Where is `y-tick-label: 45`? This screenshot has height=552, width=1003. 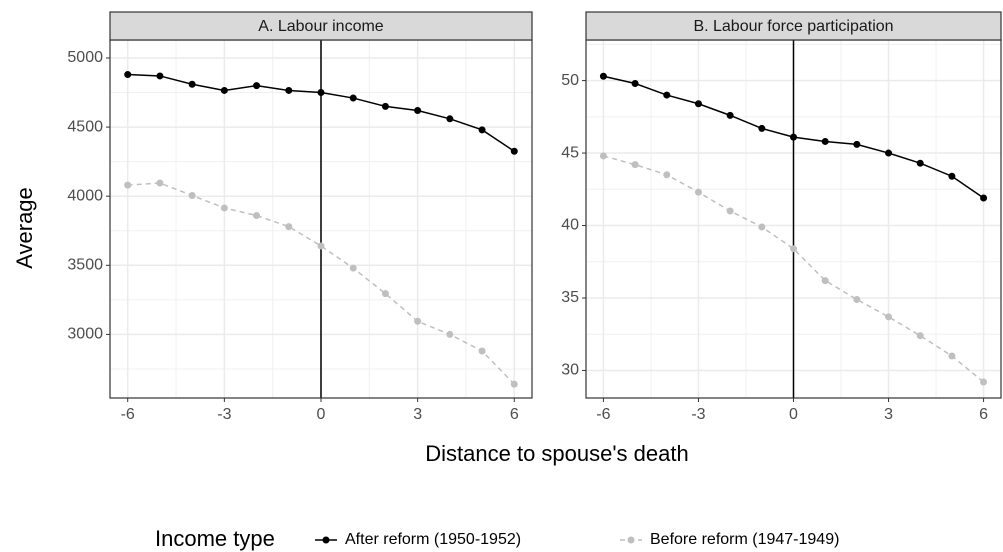
y-tick-label: 45 is located at coordinates (570, 152).